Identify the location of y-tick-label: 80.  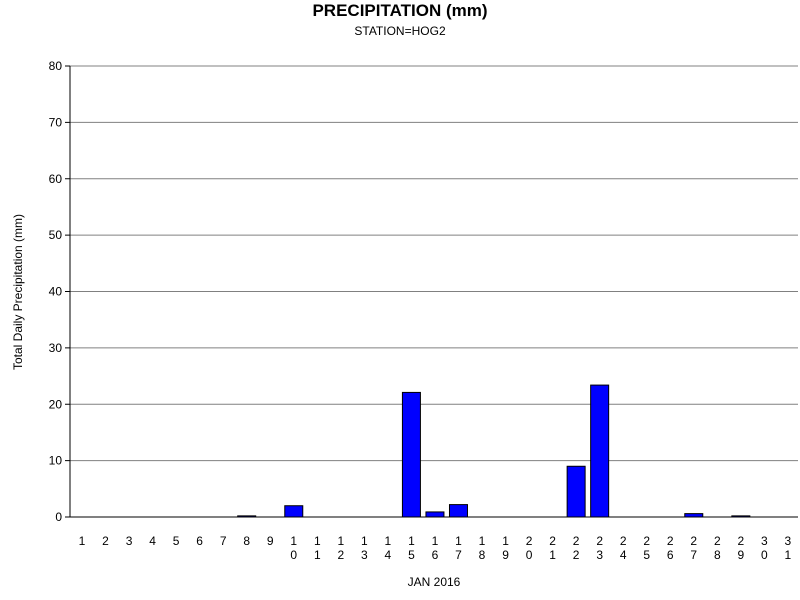
(56, 66).